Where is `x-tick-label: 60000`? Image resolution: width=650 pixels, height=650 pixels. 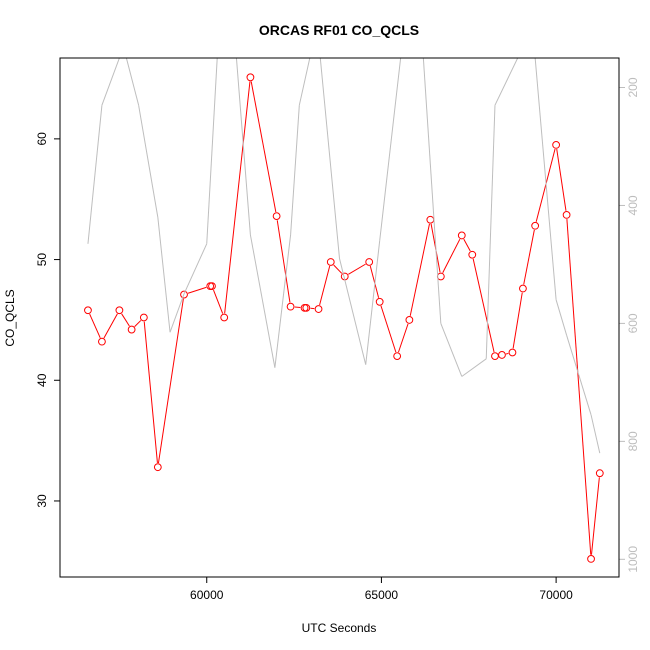 x-tick-label: 60000 is located at coordinates (207, 595).